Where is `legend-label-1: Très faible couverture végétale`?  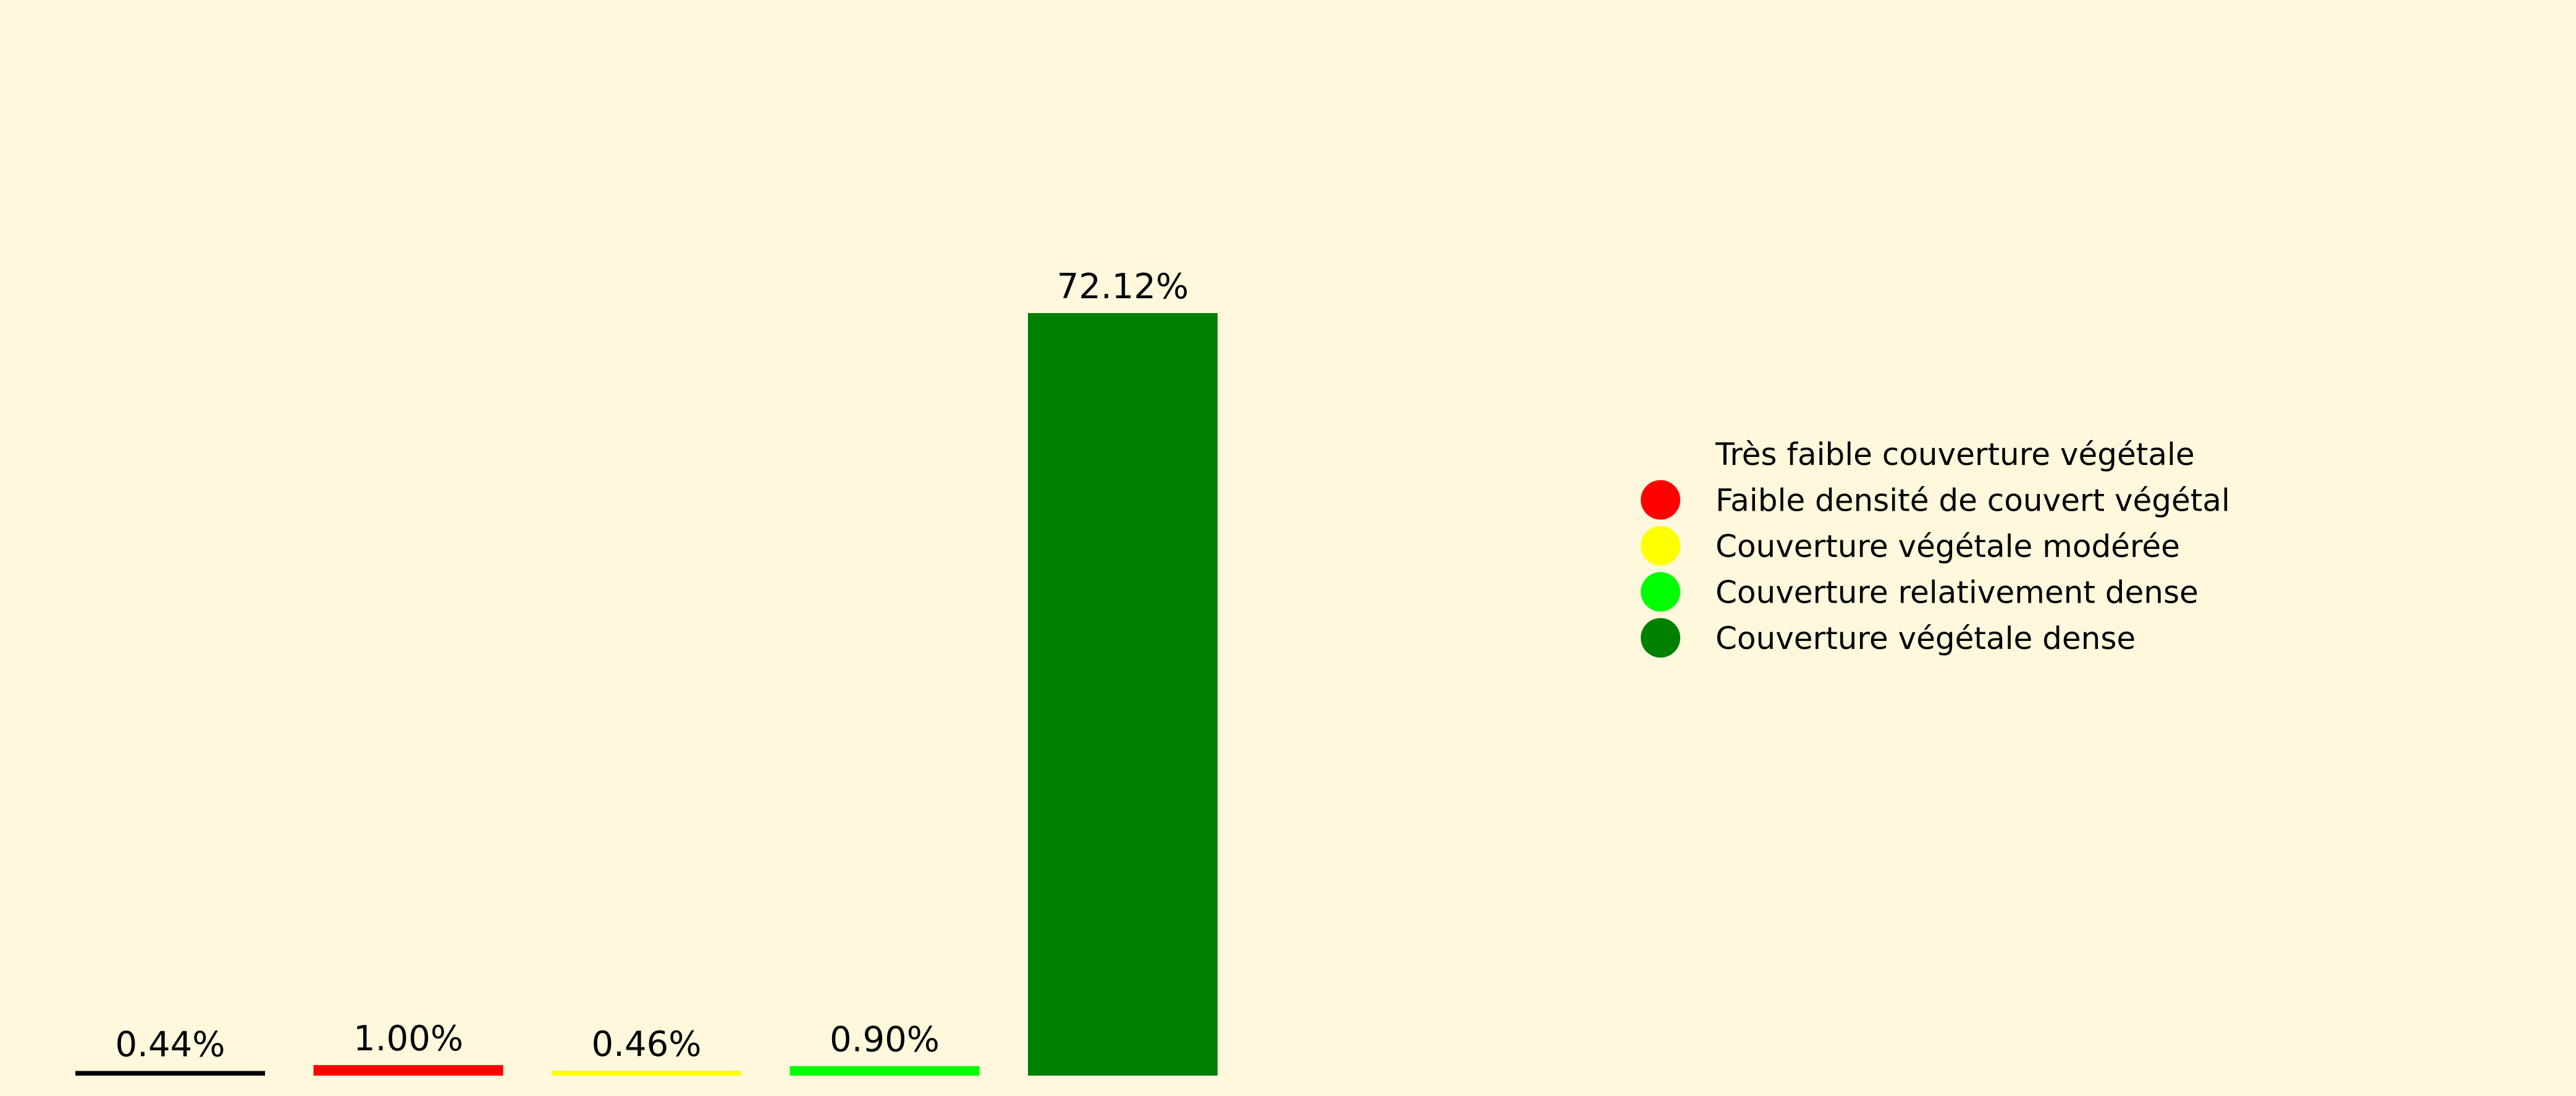
legend-label-1: Très faible couverture végétale is located at coordinates (1955, 455).